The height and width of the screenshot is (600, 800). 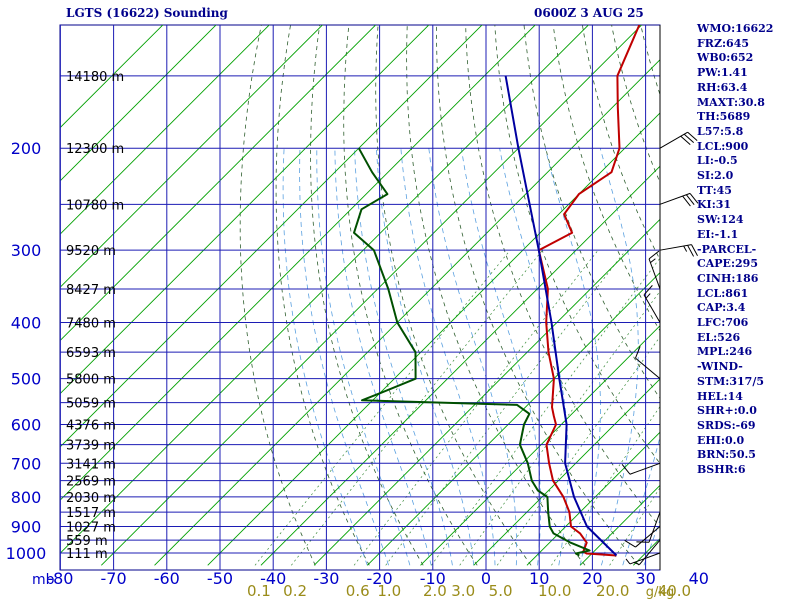 What do you see at coordinates (95, 205) in the screenshot?
I see `height-label: 10780 m` at bounding box center [95, 205].